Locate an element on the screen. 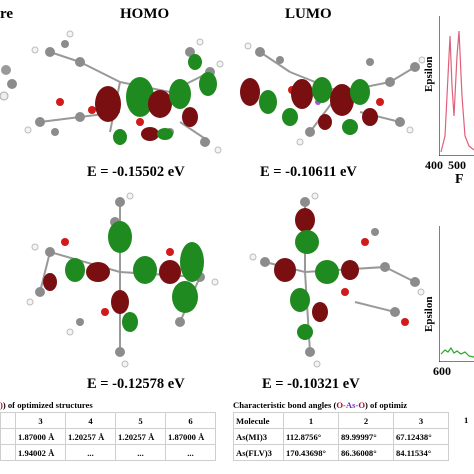  homo-energy-top: E = -0.15502 eV is located at coordinates (136, 172).